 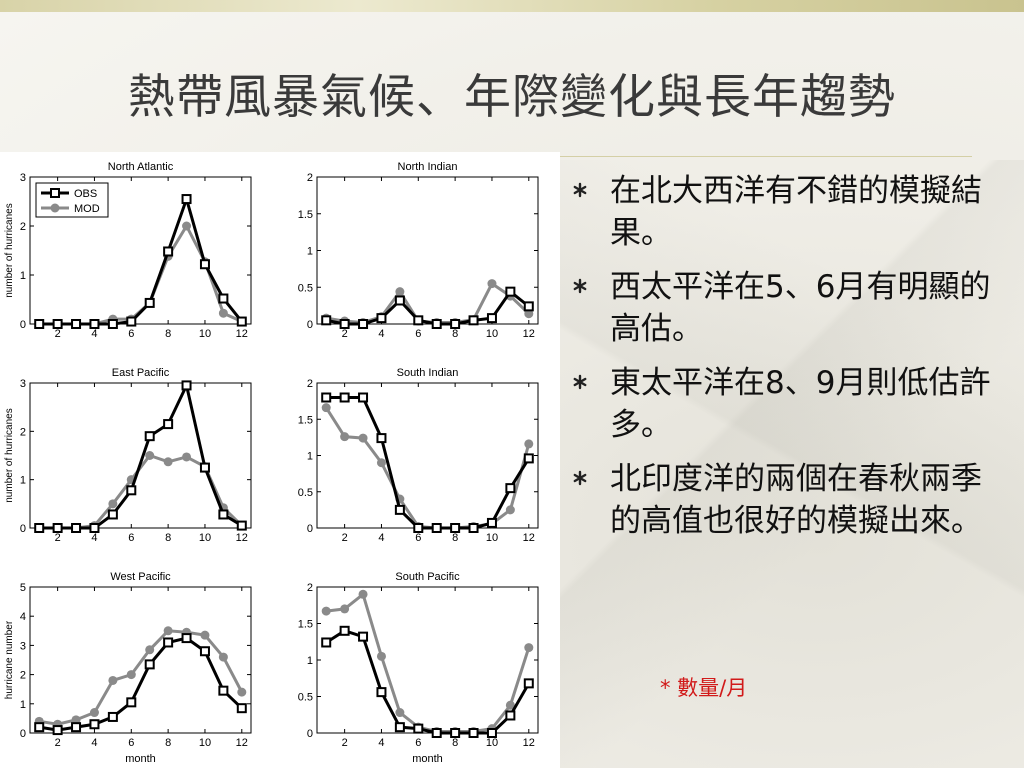 I want to click on y-axis-label: number of hurricanes, so click(x=9, y=455).